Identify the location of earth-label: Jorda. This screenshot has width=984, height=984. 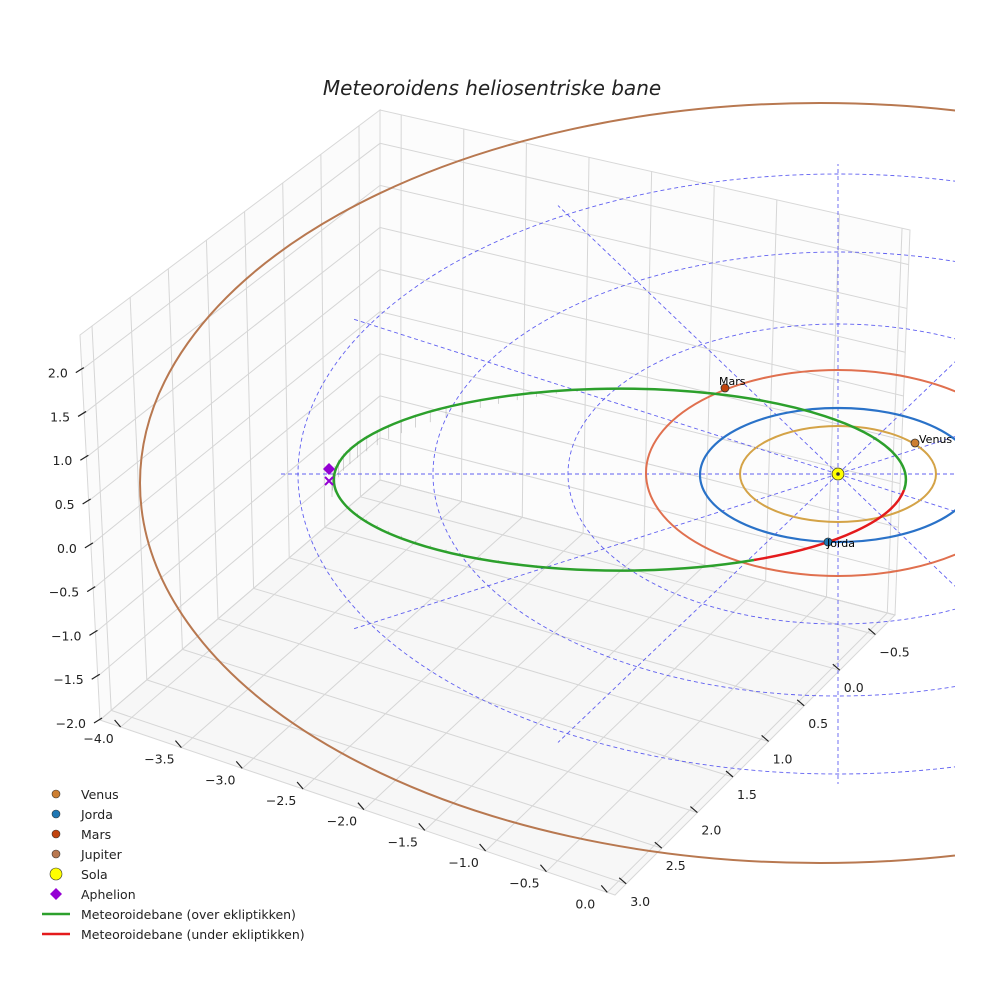
(840, 543).